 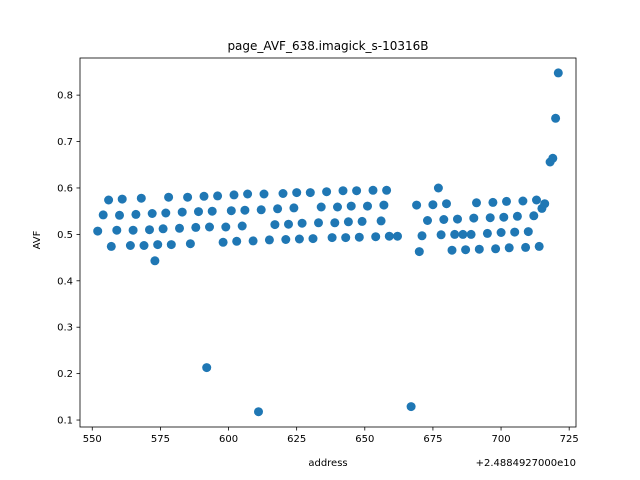 I want to click on y-axis: 0.1 0.2 0.3 0.4 0.5 0.6 0.7 0.8, so click(x=68, y=259).